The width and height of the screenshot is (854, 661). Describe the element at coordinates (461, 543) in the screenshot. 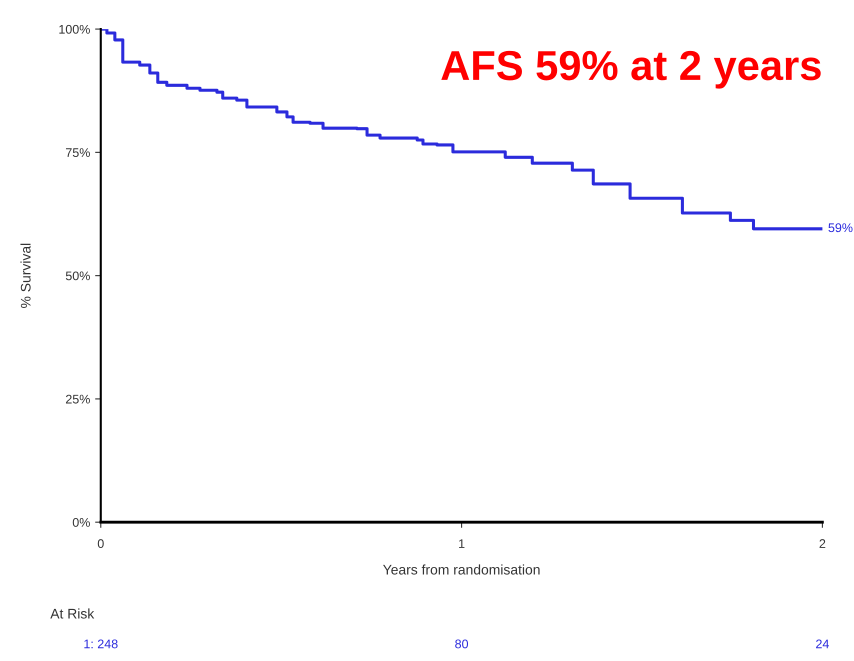

I see `x-tick-label: 1` at that location.